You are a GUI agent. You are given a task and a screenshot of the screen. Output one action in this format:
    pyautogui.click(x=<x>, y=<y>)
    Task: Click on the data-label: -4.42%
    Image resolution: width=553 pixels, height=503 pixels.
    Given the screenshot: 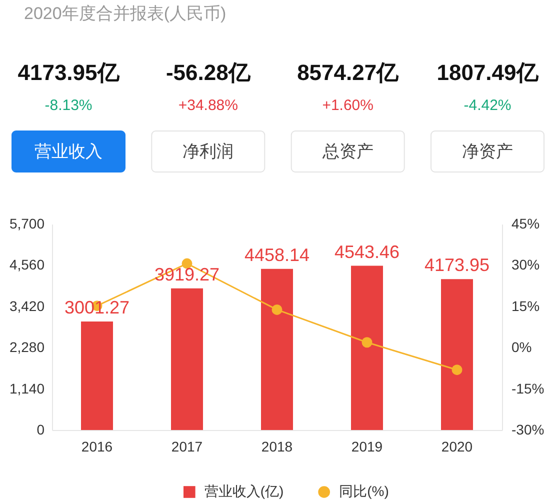 What is the action you would take?
    pyautogui.click(x=488, y=105)
    